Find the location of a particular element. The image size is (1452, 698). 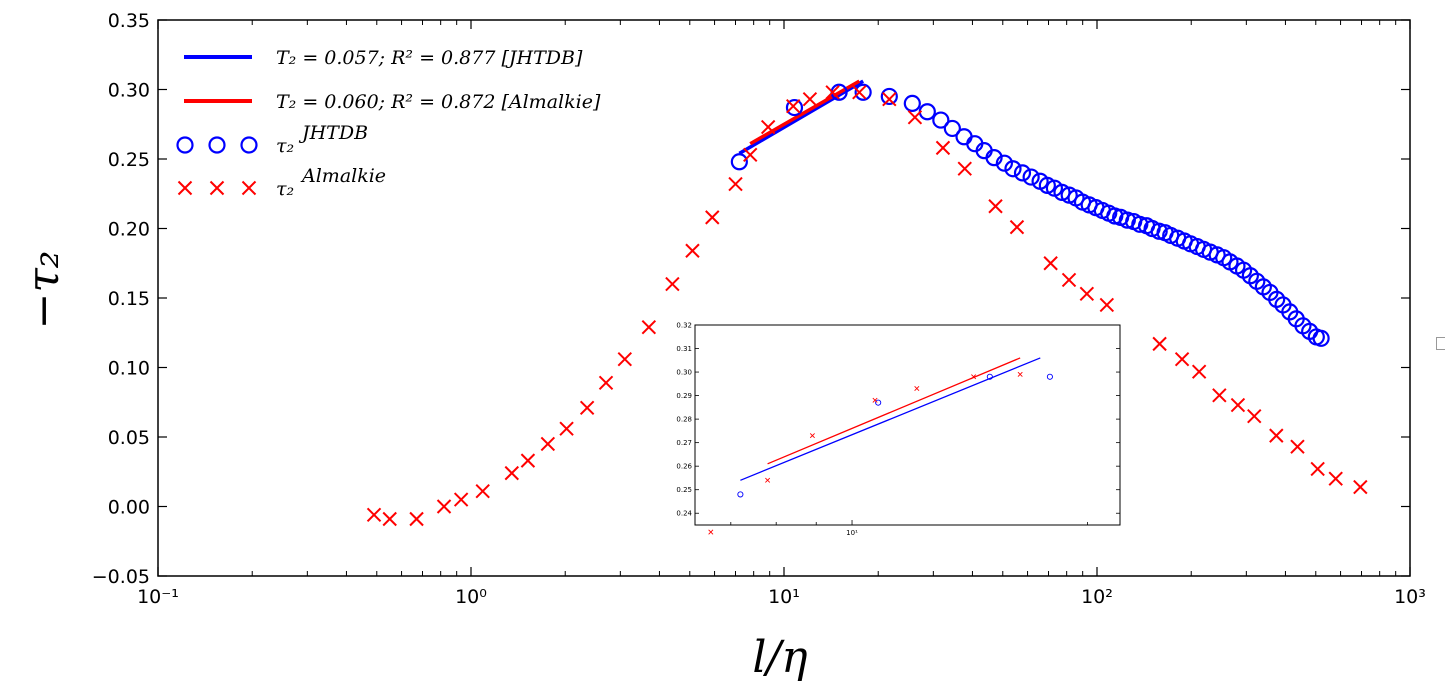

legend-label-almalkie: τ₂ is located at coordinates (285, 189).